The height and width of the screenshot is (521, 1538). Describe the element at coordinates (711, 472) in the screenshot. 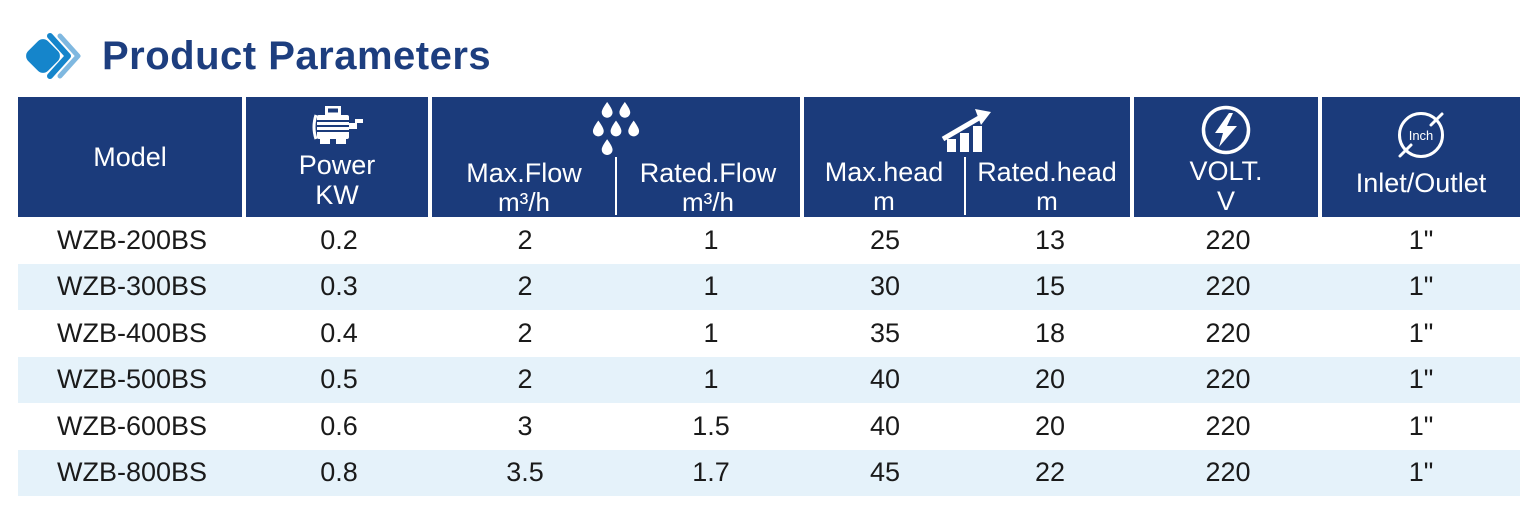

I see `cell-rated-flow: 1.7` at that location.